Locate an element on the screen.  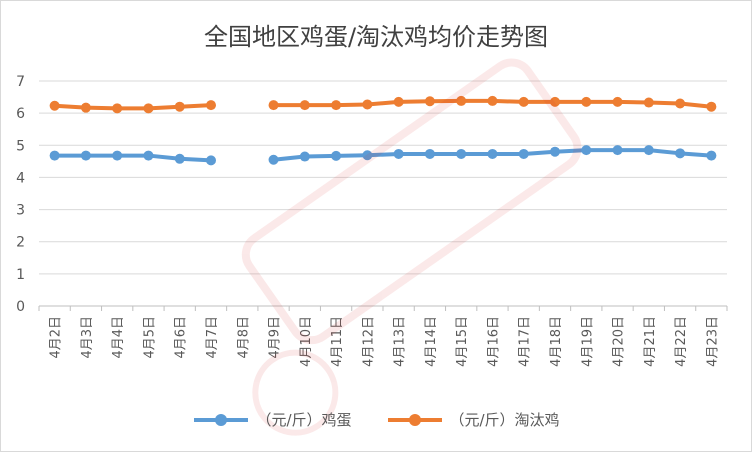
y-tick-label: 5 is located at coordinates (20, 146).